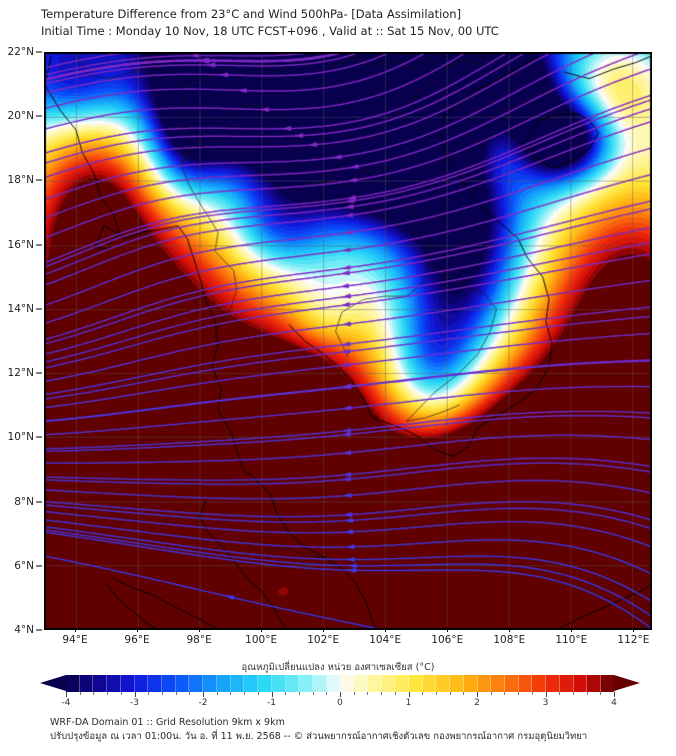 The height and width of the screenshot is (756, 676). What do you see at coordinates (323, 640) in the screenshot?
I see `longitude-tick-label: 102°E` at bounding box center [323, 640].